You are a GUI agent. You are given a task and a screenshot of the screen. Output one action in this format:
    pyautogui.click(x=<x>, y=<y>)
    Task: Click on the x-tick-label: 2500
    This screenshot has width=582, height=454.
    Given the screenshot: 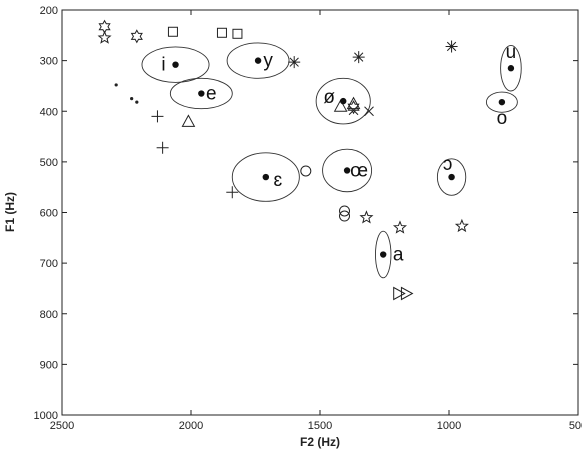 What is the action you would take?
    pyautogui.click(x=62, y=426)
    